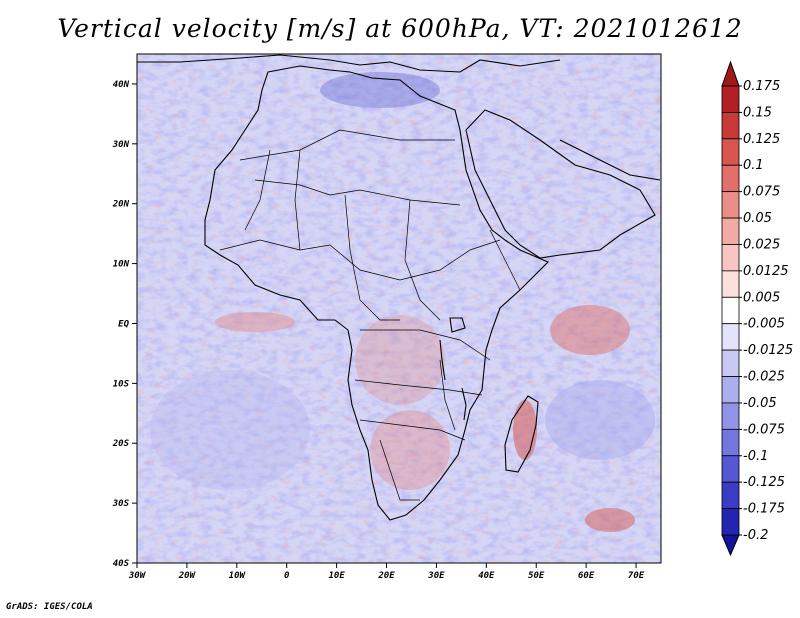 The width and height of the screenshot is (800, 618). Describe the element at coordinates (753, 165) in the screenshot. I see `colorbar-label: 0.1` at that location.